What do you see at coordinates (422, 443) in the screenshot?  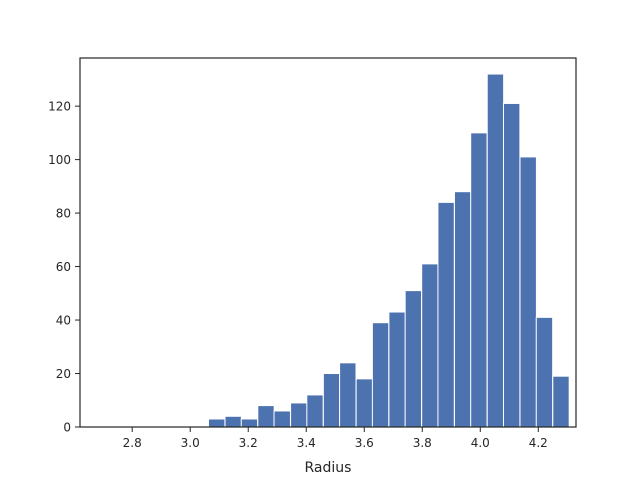 I see `x-tick-label-5: 3.8` at bounding box center [422, 443].